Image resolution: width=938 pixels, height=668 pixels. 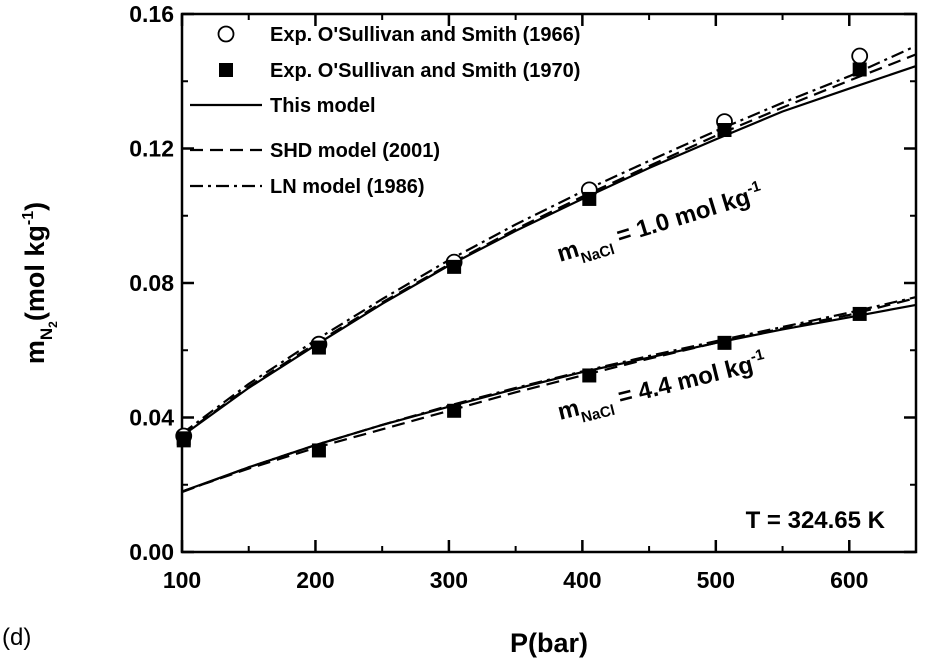 What do you see at coordinates (151, 552) in the screenshot?
I see `y-tick-label: 0.00` at bounding box center [151, 552].